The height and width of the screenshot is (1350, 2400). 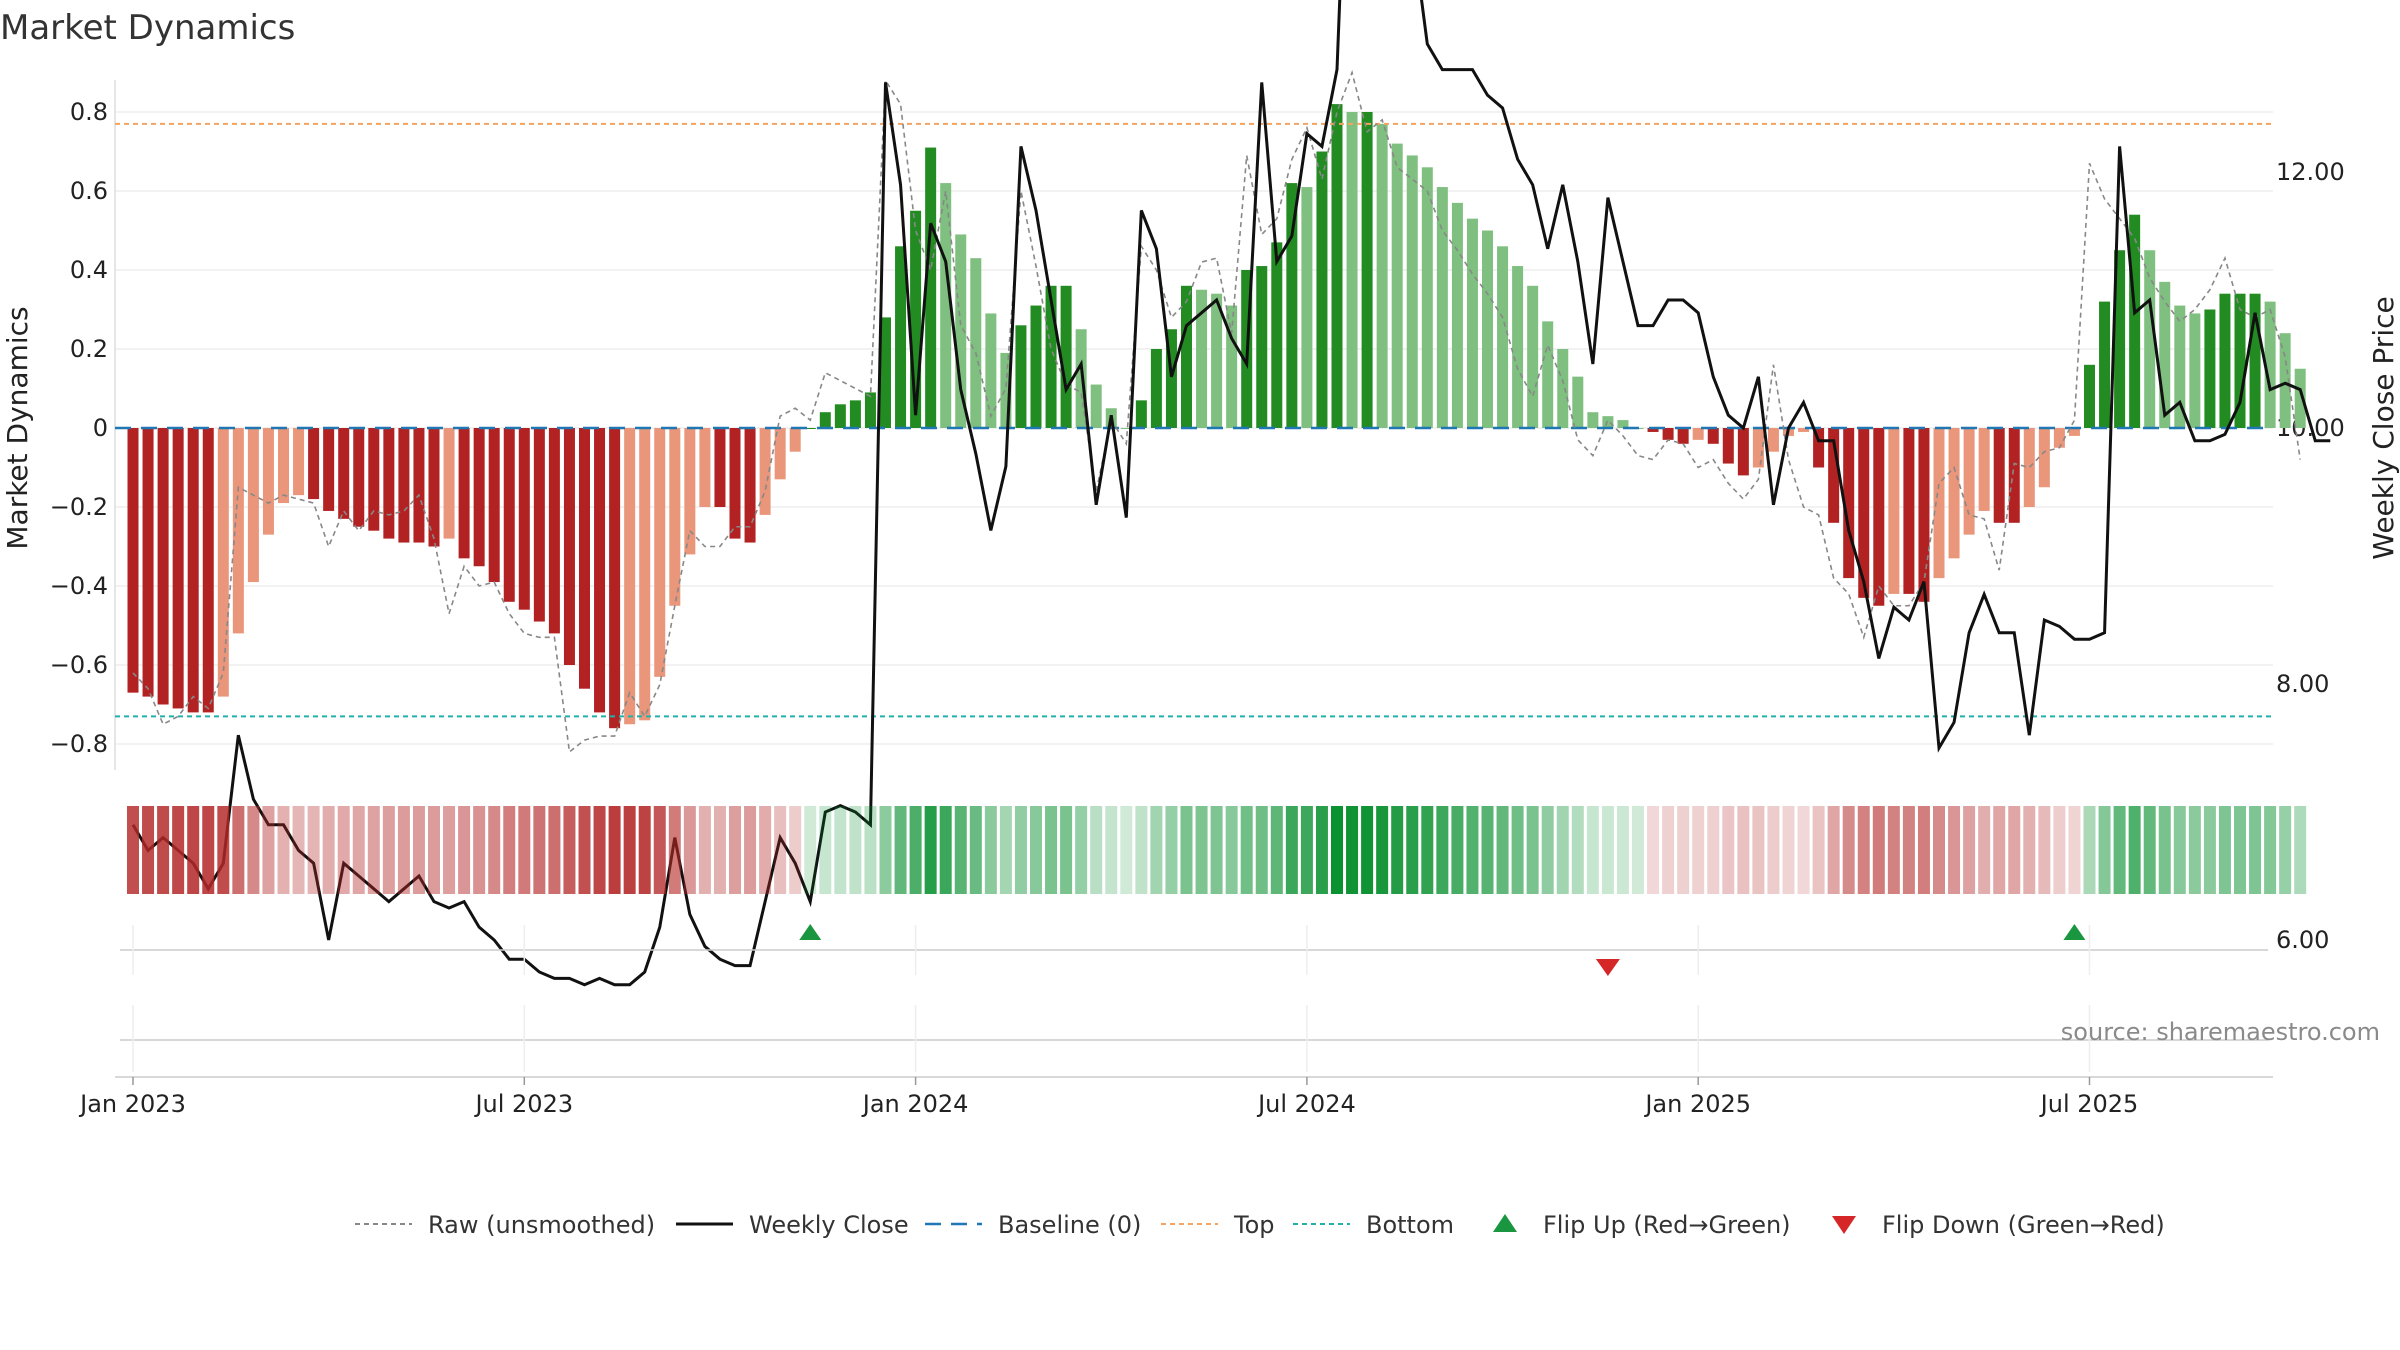 I want to click on x-tick-label: Jul 2024, so click(x=1306, y=1104).